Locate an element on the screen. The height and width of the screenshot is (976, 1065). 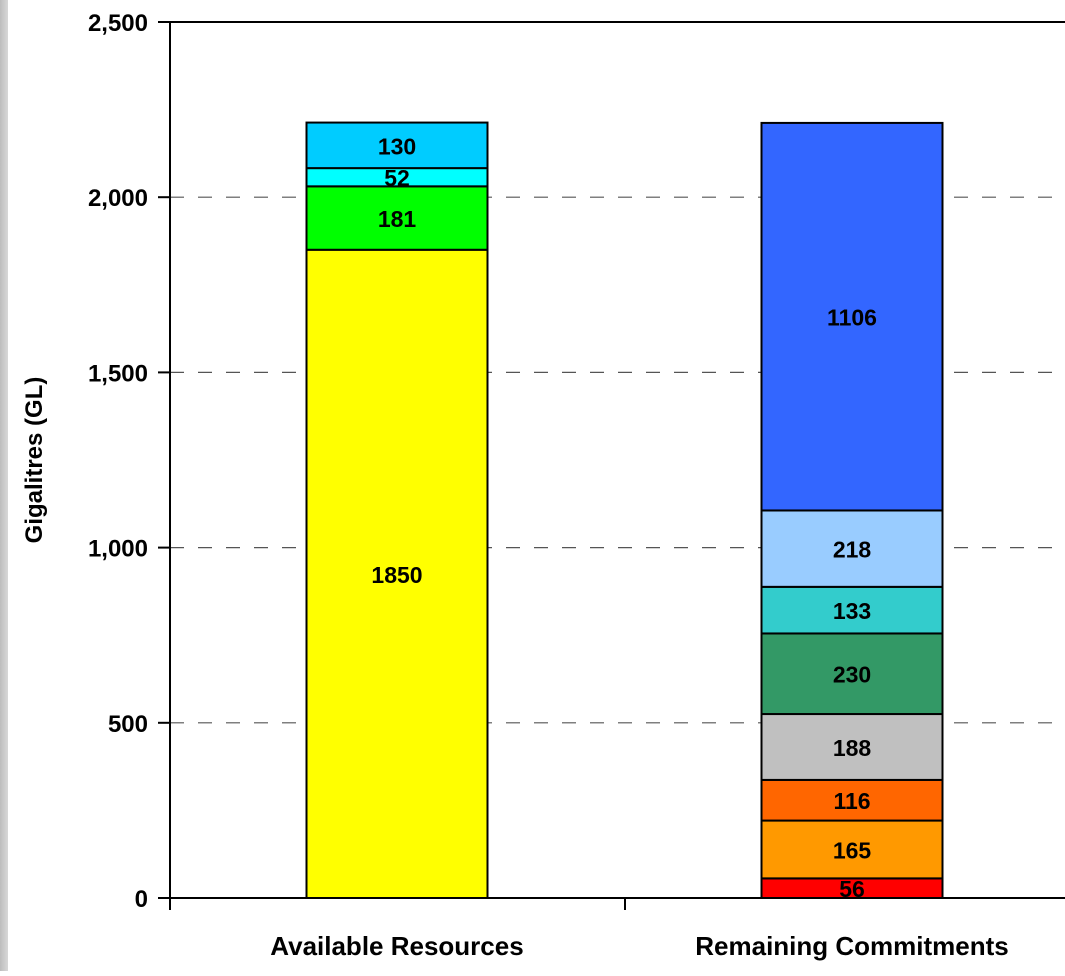
data-label: 218 is located at coordinates (852, 550).